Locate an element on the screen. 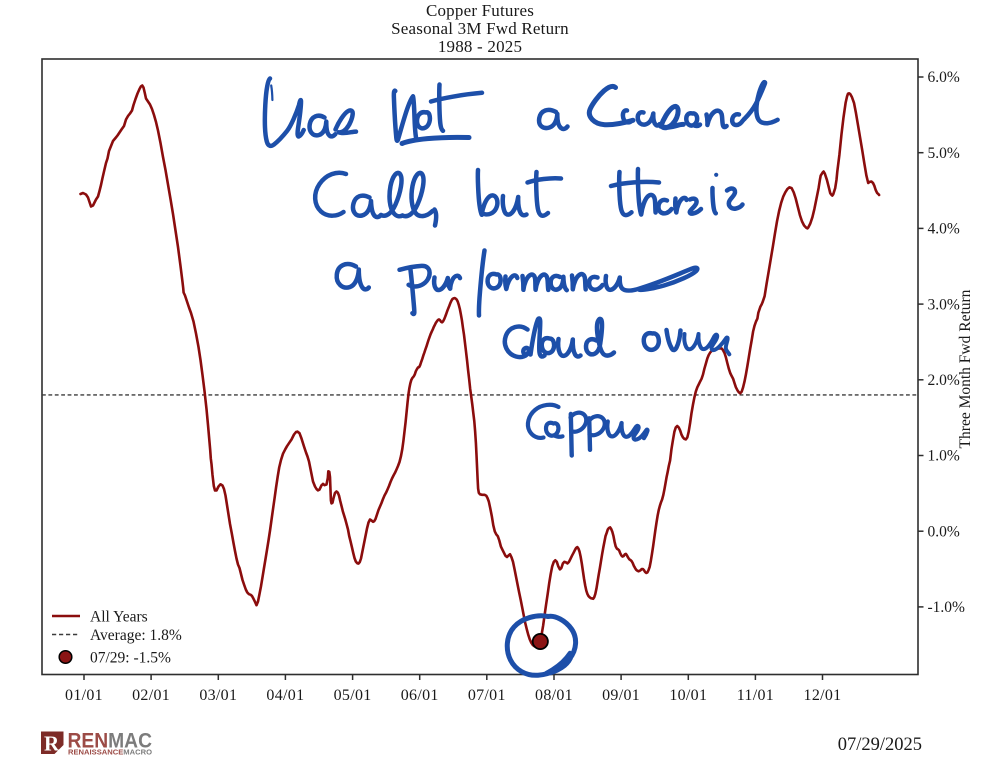 The height and width of the screenshot is (769, 1002). svg-text: -1.0% is located at coordinates (947, 607).